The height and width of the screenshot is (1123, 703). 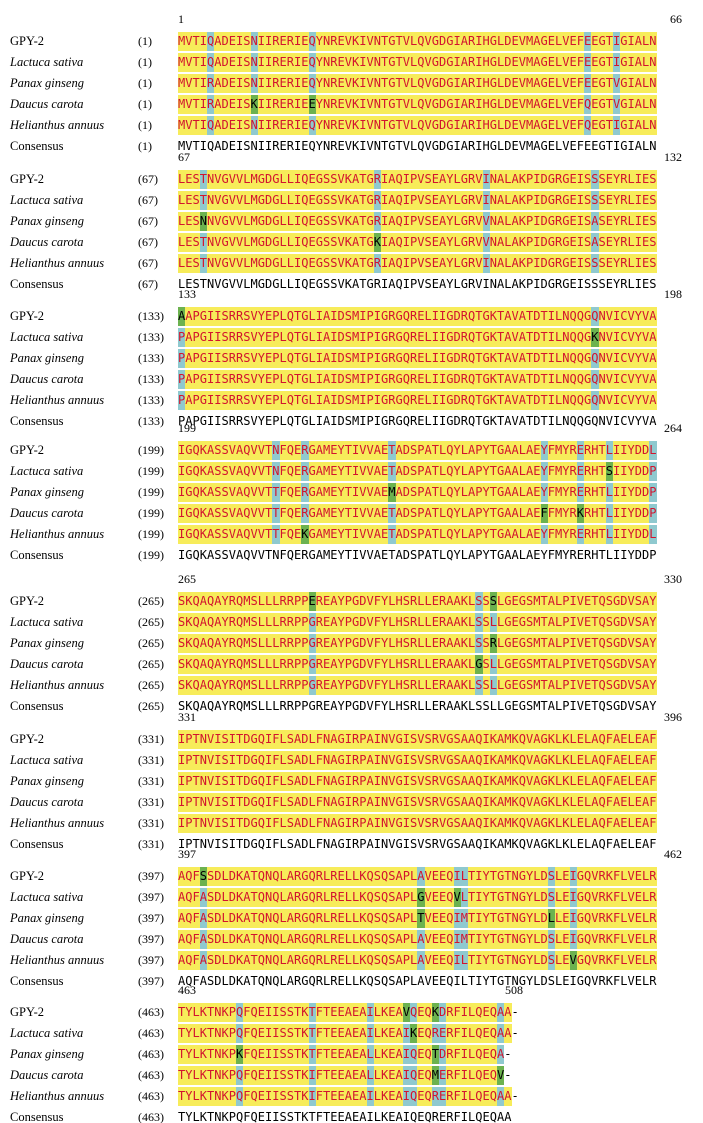 What do you see at coordinates (151, 823) in the screenshot?
I see `sequence-offset: (331)` at bounding box center [151, 823].